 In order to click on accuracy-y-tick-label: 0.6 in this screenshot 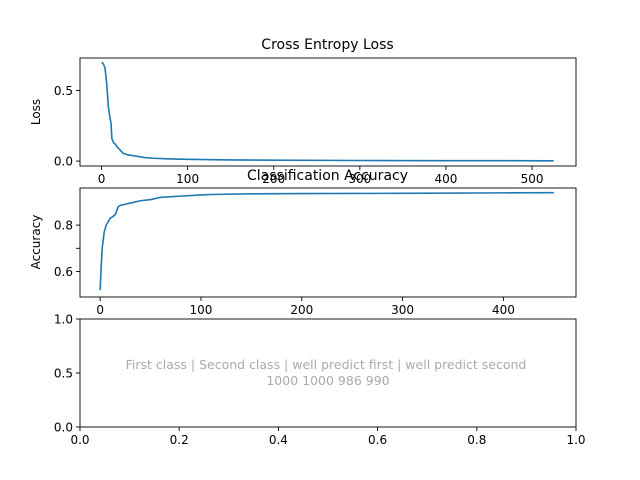, I will do `click(63, 272)`.